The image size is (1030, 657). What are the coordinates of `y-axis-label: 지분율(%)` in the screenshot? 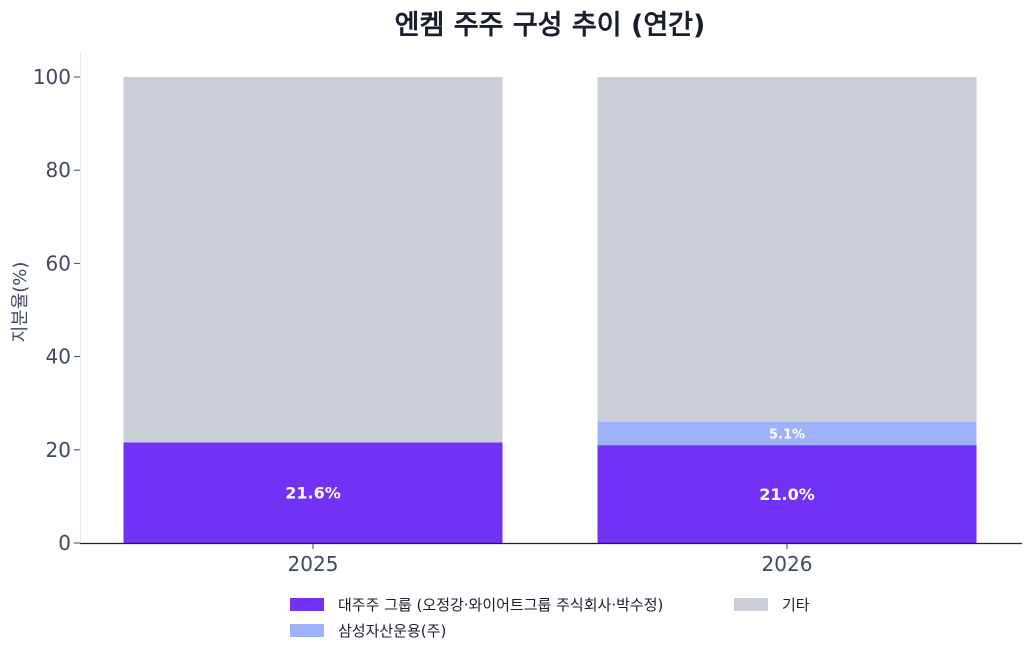 It's located at (20, 302).